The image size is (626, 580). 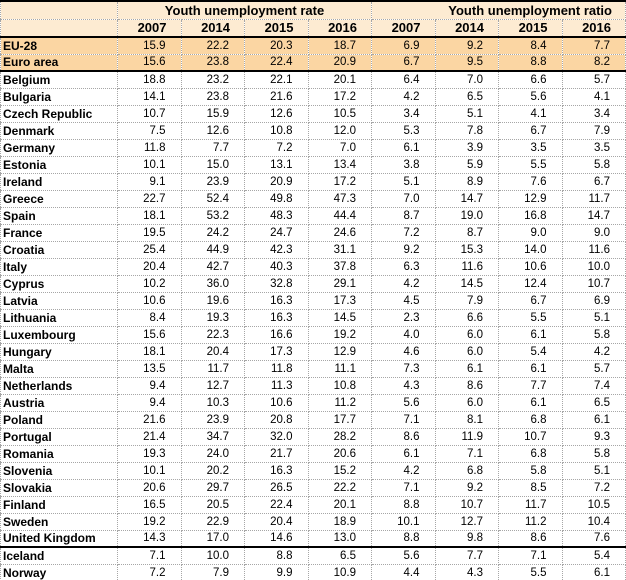 What do you see at coordinates (149, 556) in the screenshot?
I see `rate-value-2007: 7.1` at bounding box center [149, 556].